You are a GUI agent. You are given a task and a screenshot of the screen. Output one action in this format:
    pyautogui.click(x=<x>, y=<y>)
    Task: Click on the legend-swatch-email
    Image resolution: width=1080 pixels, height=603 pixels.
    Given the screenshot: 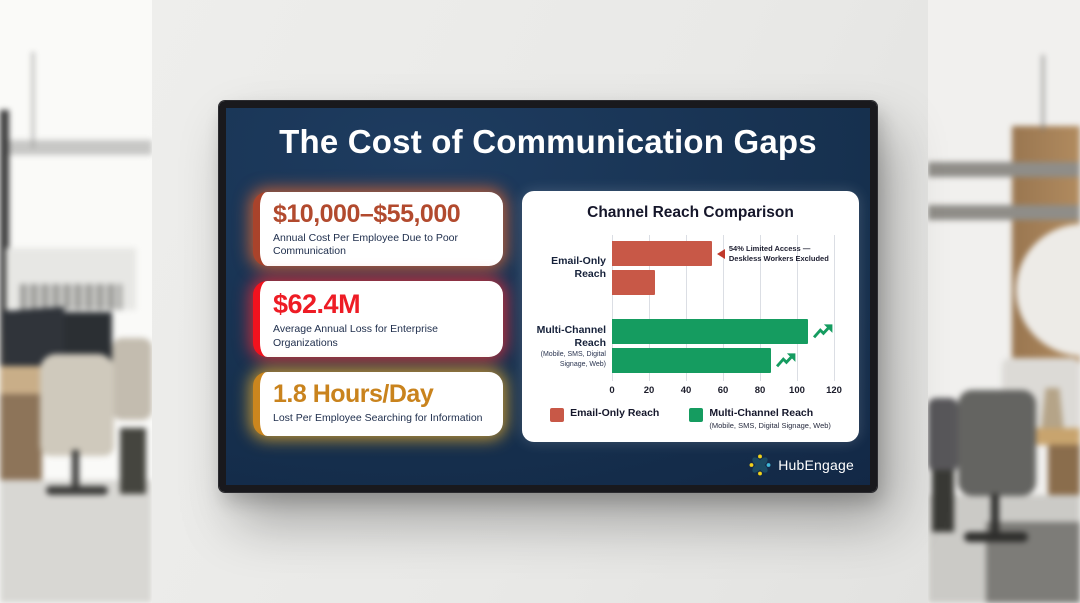 What is the action you would take?
    pyautogui.click(x=557, y=415)
    